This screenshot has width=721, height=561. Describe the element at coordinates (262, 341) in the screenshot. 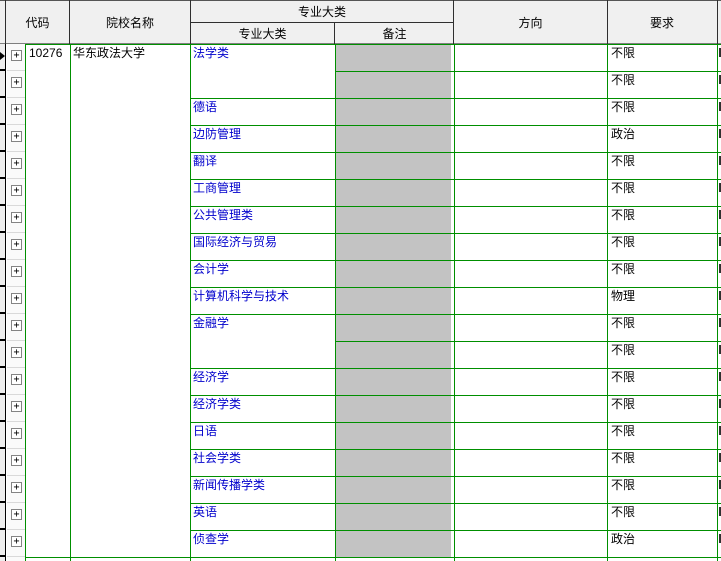

I see `major-cell: 金融学` at that location.